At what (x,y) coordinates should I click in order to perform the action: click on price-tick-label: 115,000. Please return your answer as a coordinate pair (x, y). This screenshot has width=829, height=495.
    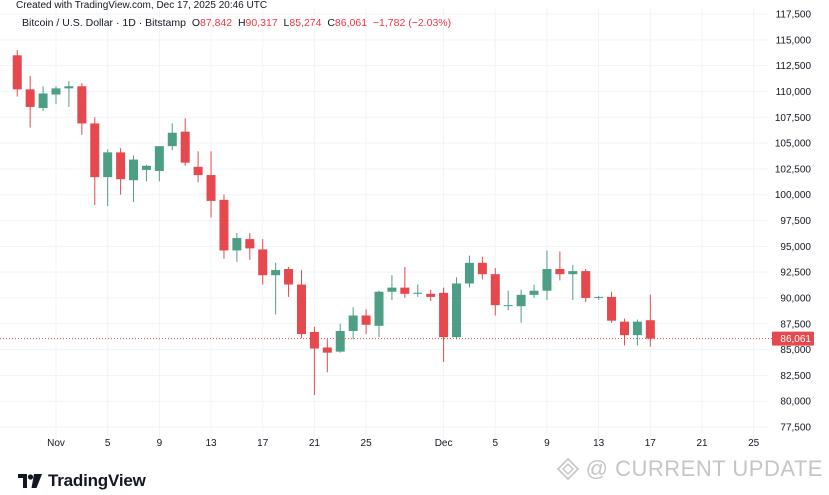
    Looking at the image, I should click on (794, 40).